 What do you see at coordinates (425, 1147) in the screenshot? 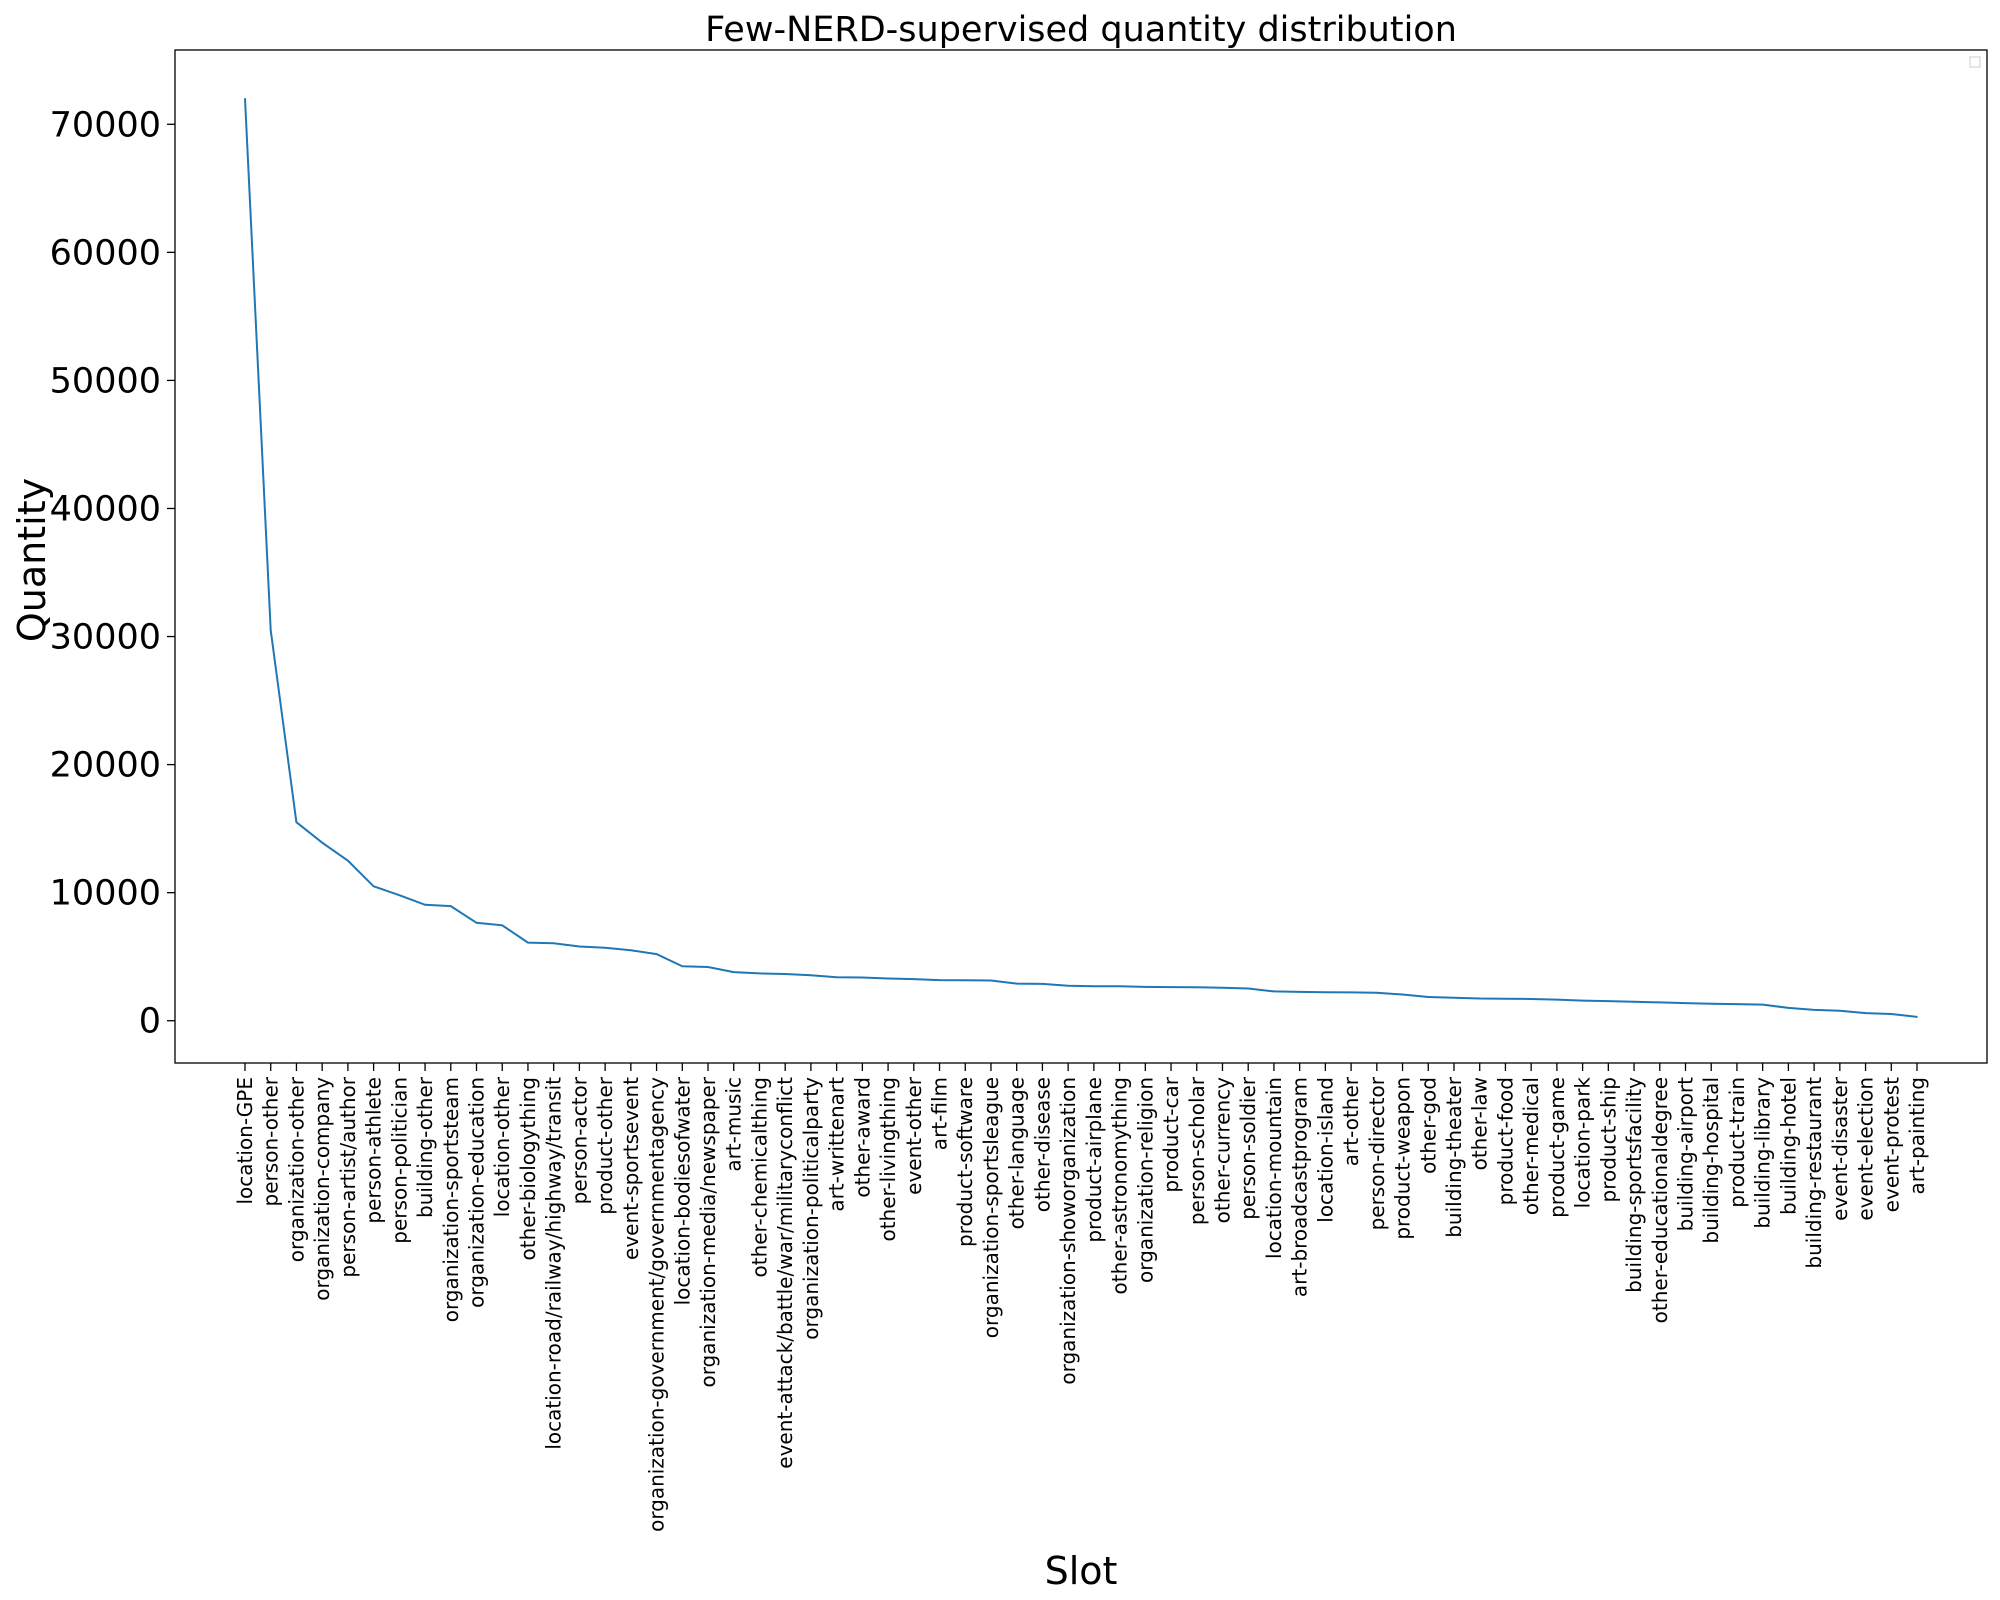
I see `x-tick-label: building-other` at bounding box center [425, 1147].